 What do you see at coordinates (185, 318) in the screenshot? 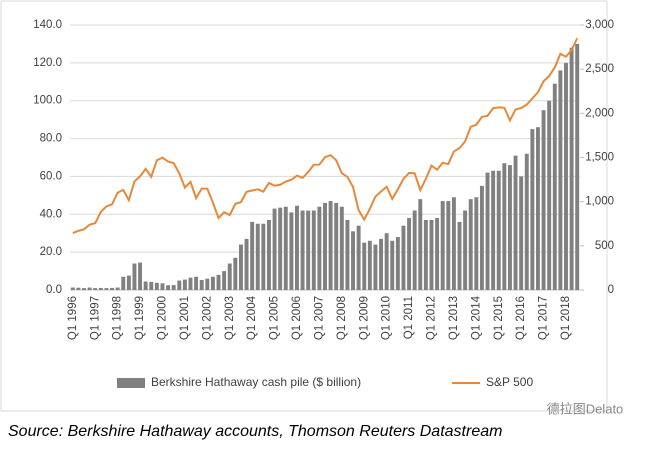
I see `x-tick-label: Q1 2001` at bounding box center [185, 318].